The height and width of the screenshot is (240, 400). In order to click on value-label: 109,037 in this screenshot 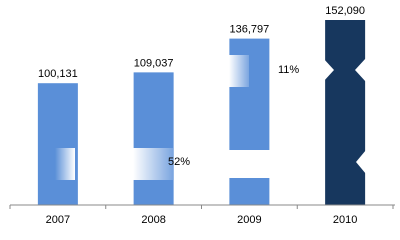, I will do `click(154, 63)`.